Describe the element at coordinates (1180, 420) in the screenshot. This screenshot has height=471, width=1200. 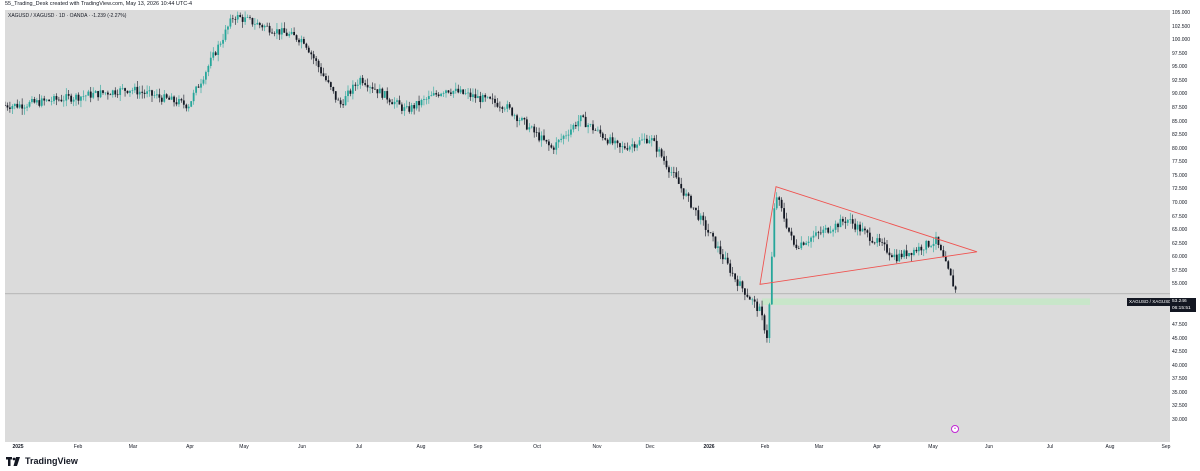
I see `price-tick-label: 30.000` at that location.